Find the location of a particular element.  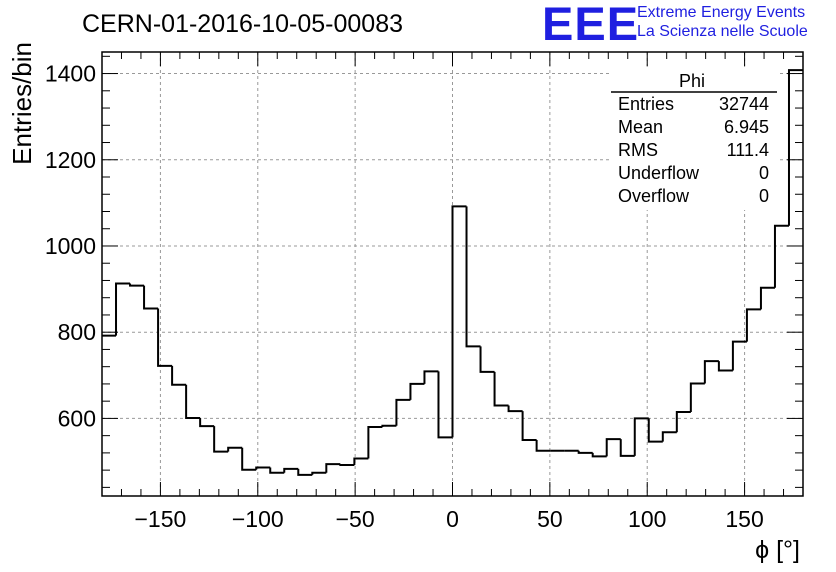

y-tick-label: 1400 is located at coordinates (70, 74).